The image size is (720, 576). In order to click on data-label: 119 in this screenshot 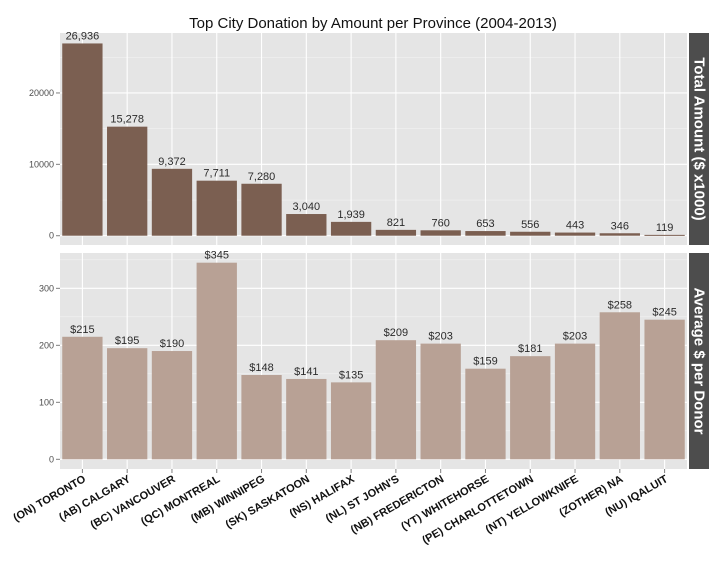, I will do `click(665, 228)`.